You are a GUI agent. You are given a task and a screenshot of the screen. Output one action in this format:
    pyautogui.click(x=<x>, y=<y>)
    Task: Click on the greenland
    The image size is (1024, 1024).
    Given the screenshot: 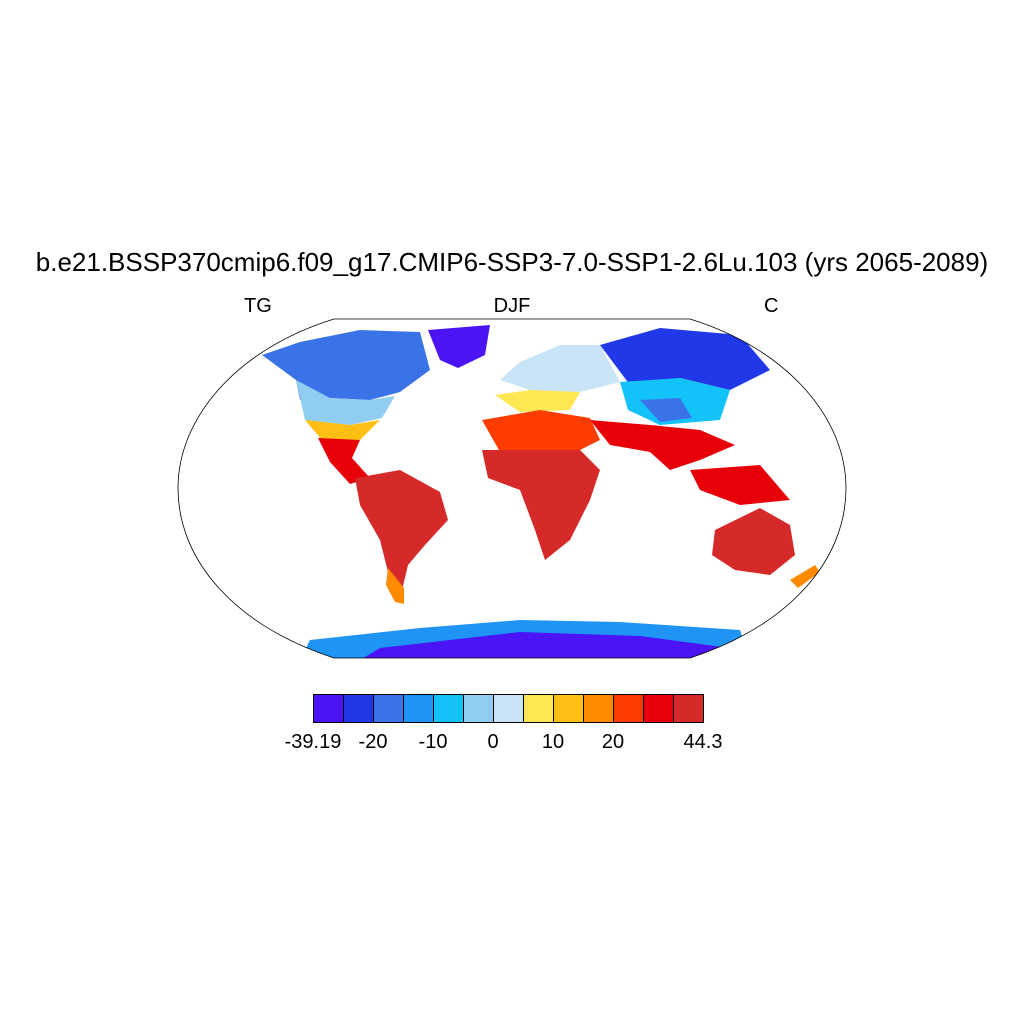 What is the action you would take?
    pyautogui.click(x=459, y=346)
    